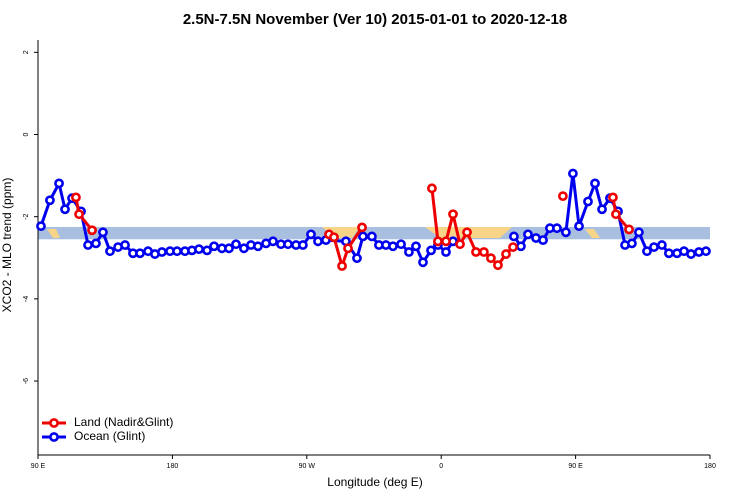  Describe the element at coordinates (26, 52) in the screenshot. I see `y-tick-label: 2` at that location.